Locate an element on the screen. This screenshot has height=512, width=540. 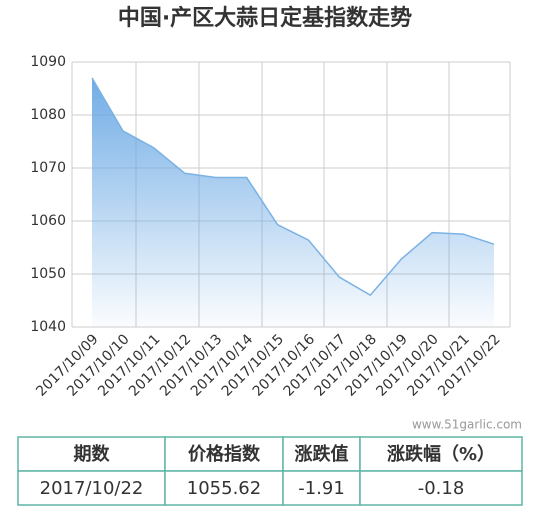
table-value: 2017/10/22 is located at coordinates (92, 488).